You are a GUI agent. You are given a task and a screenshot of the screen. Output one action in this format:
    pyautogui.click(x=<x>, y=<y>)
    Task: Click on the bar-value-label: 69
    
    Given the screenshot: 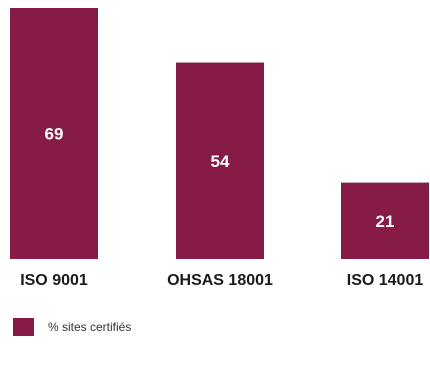 What is the action you would take?
    pyautogui.click(x=54, y=134)
    